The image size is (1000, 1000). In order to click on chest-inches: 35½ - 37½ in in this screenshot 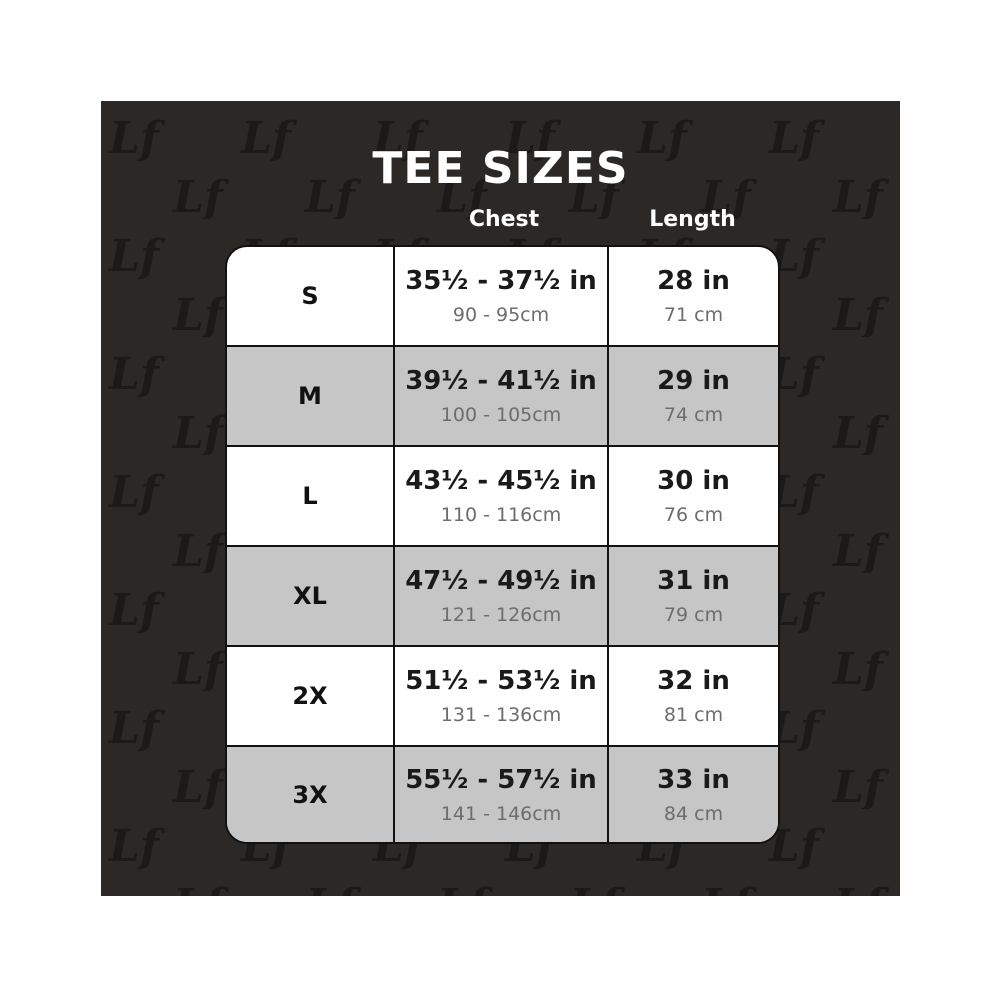, I will do `click(501, 281)`.